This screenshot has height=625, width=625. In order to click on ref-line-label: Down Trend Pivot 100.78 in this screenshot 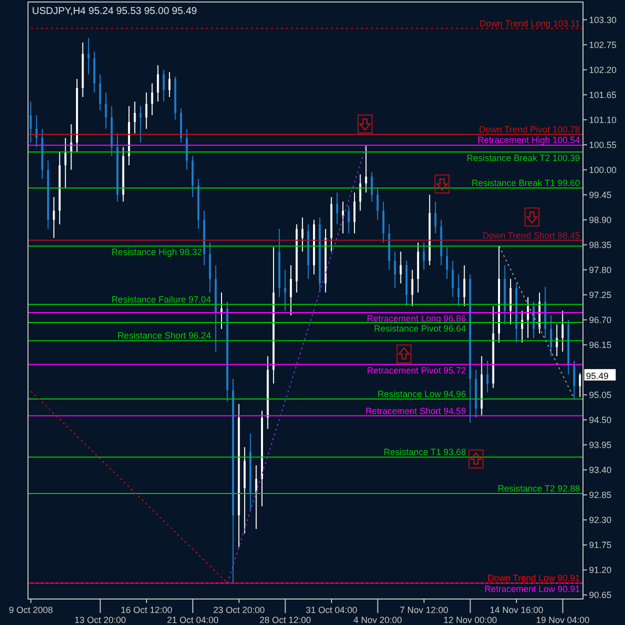, I will do `click(529, 129)`.